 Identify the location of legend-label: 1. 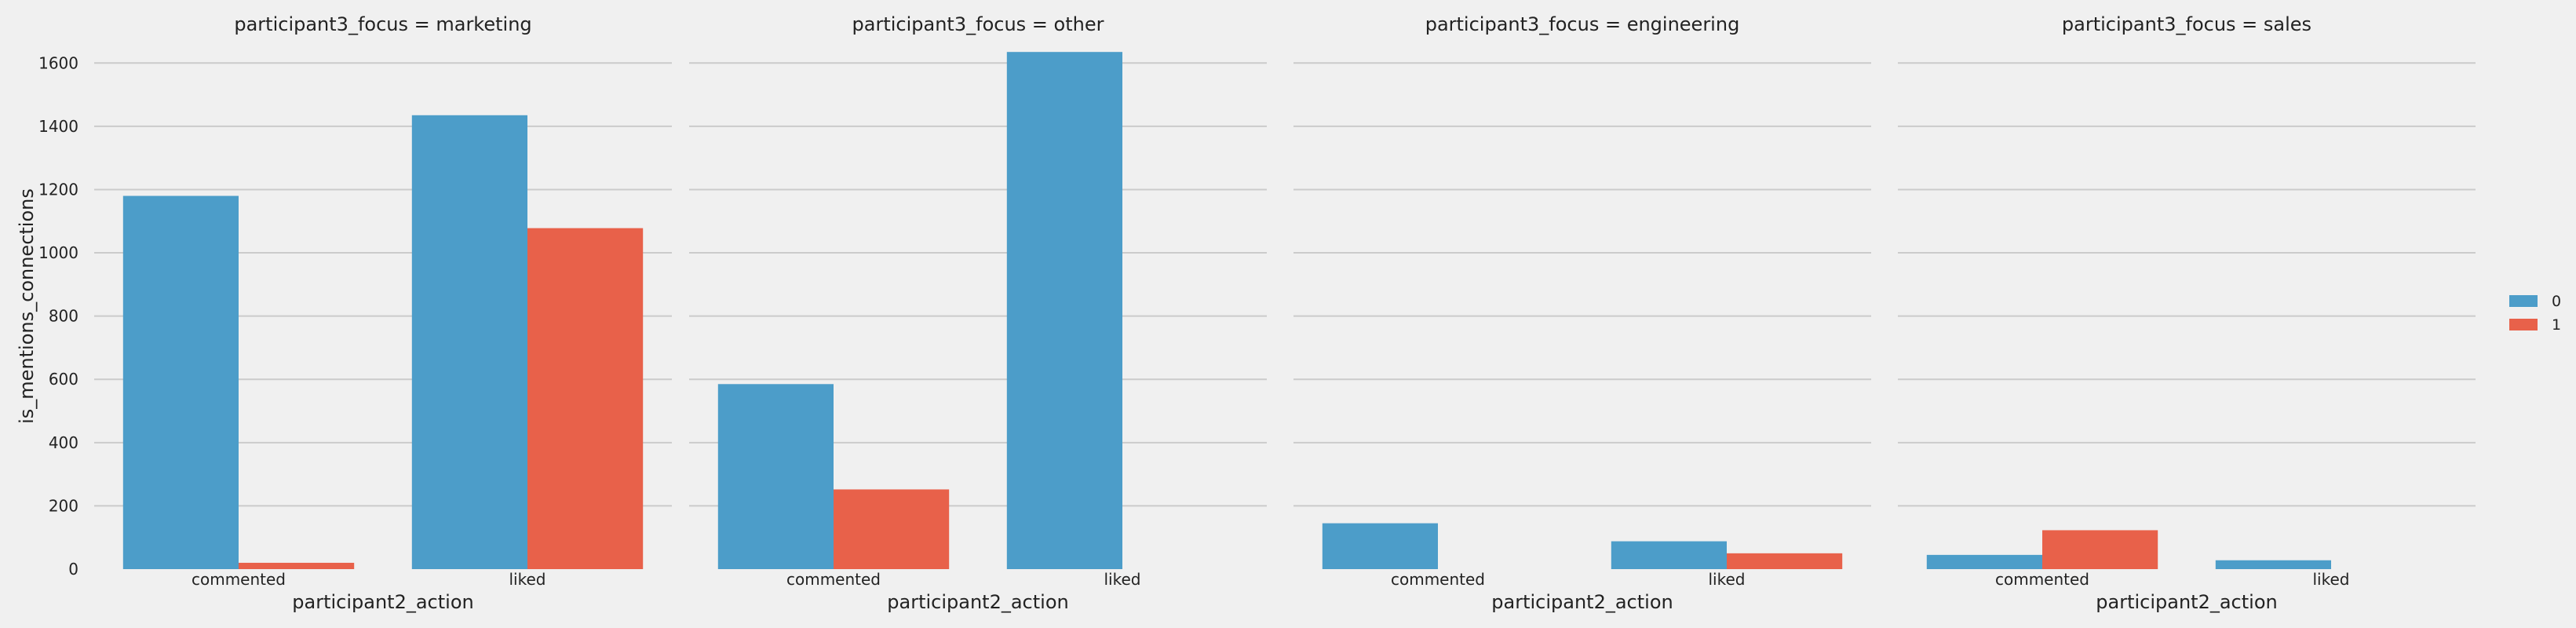
(2556, 325).